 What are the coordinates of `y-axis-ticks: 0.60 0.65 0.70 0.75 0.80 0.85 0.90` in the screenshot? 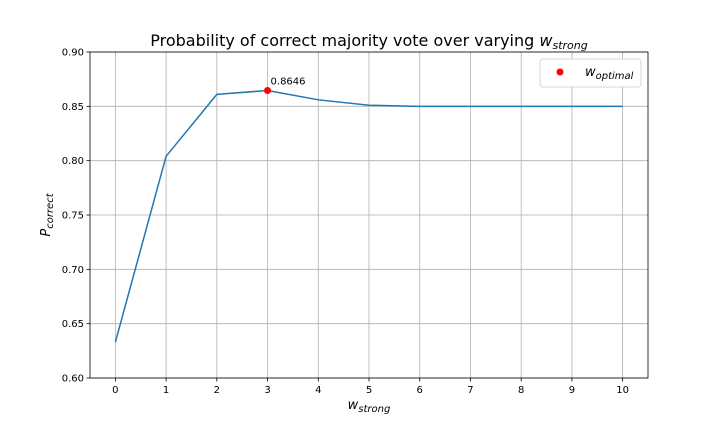 It's located at (76, 216).